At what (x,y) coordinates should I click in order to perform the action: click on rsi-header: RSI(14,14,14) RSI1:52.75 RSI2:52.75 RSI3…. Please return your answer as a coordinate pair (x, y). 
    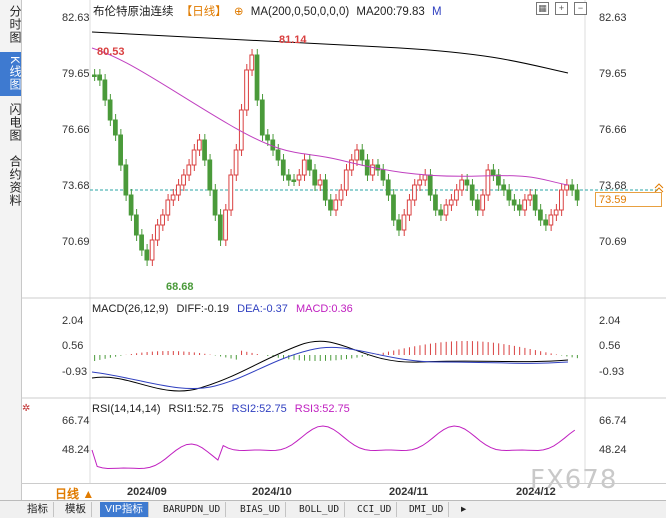
    Looking at the image, I should click on (223, 409).